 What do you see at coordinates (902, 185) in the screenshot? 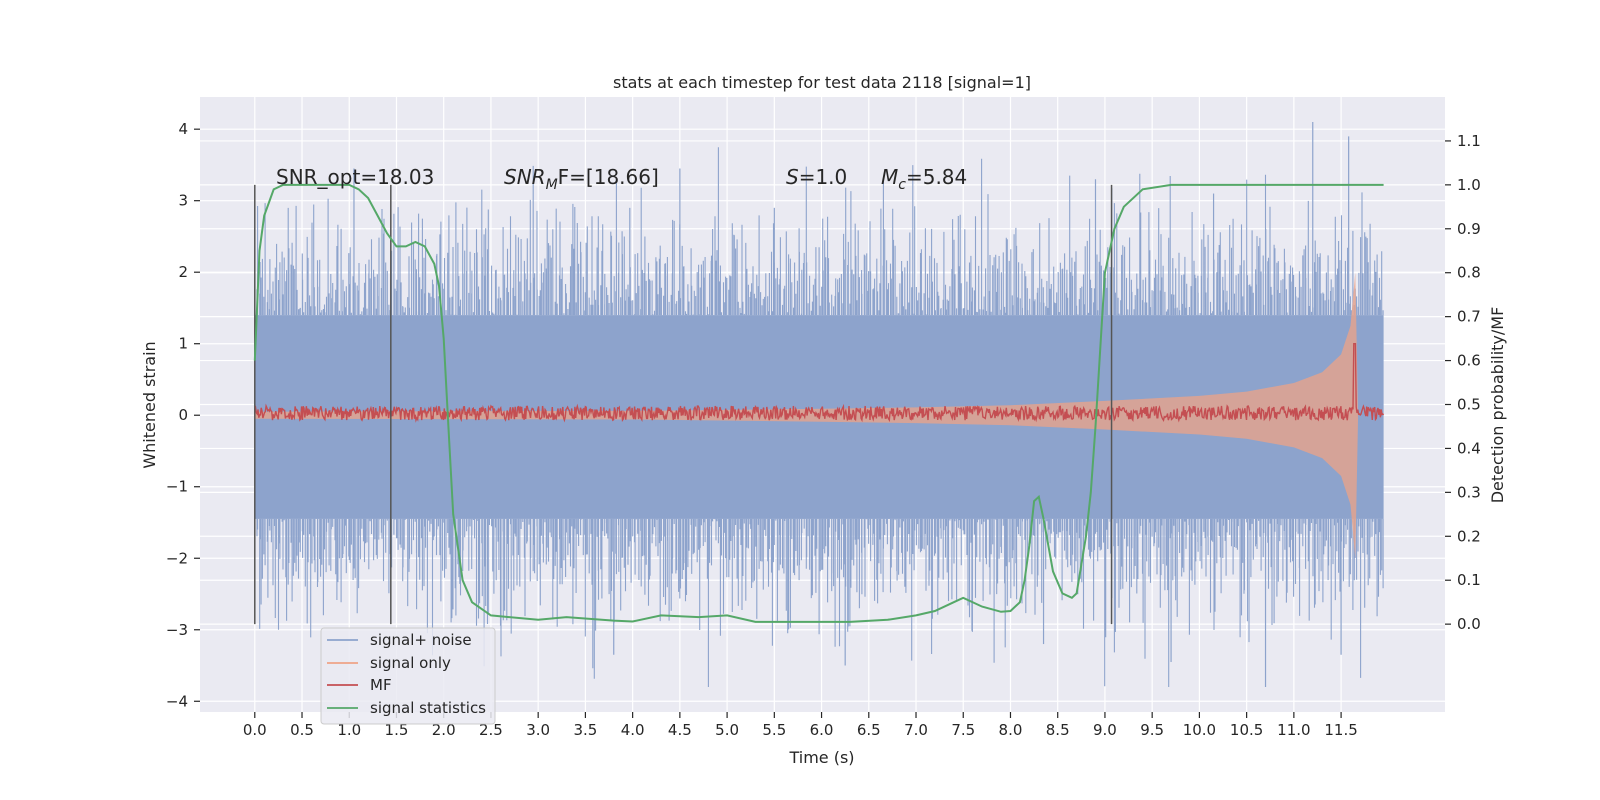
I see `mc-sub: c` at bounding box center [902, 185].